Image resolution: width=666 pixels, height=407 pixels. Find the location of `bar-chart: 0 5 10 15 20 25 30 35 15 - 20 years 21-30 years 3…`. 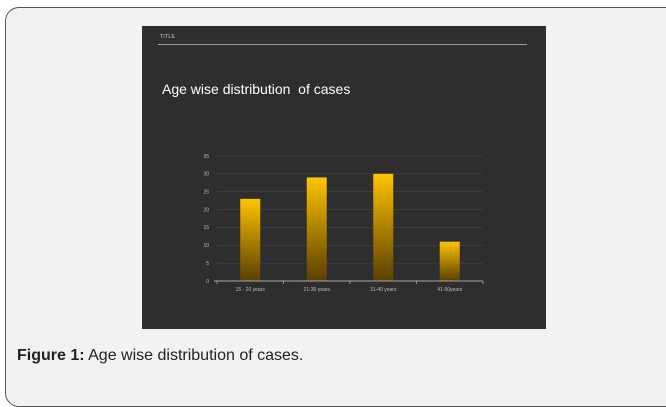

bar-chart: 0 5 10 15 20 25 30 35 15 - 20 years 21-30 years 3… is located at coordinates (343, 223).